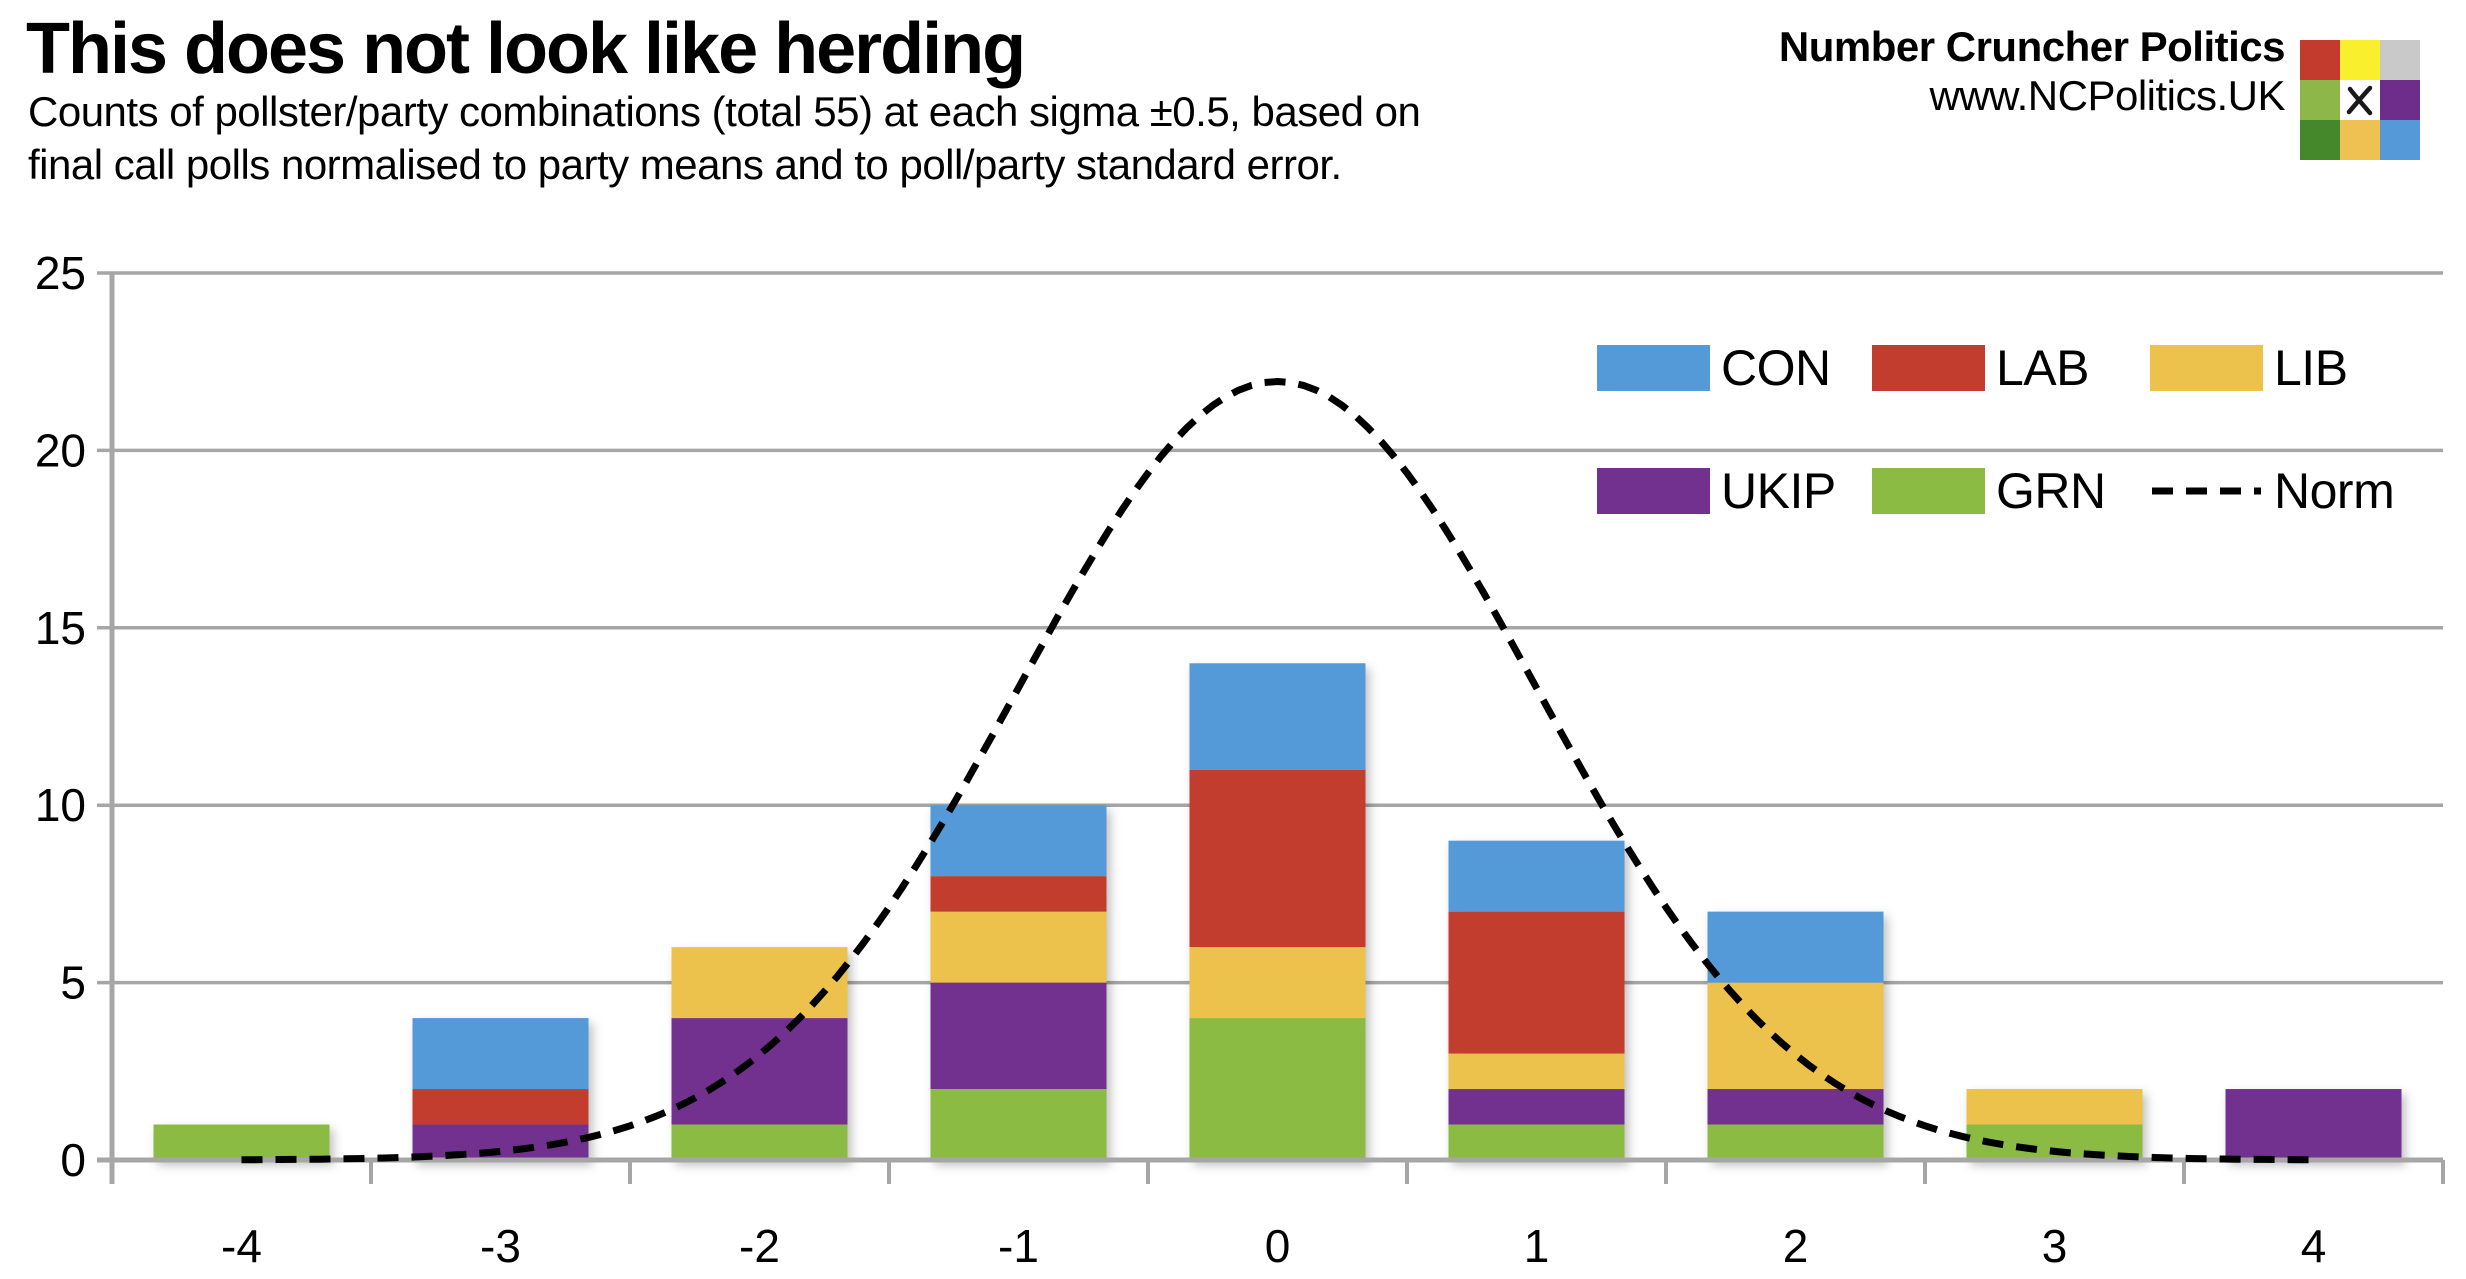 The height and width of the screenshot is (1279, 2466). Describe the element at coordinates (60, 273) in the screenshot. I see `y-tick-label: 25` at that location.